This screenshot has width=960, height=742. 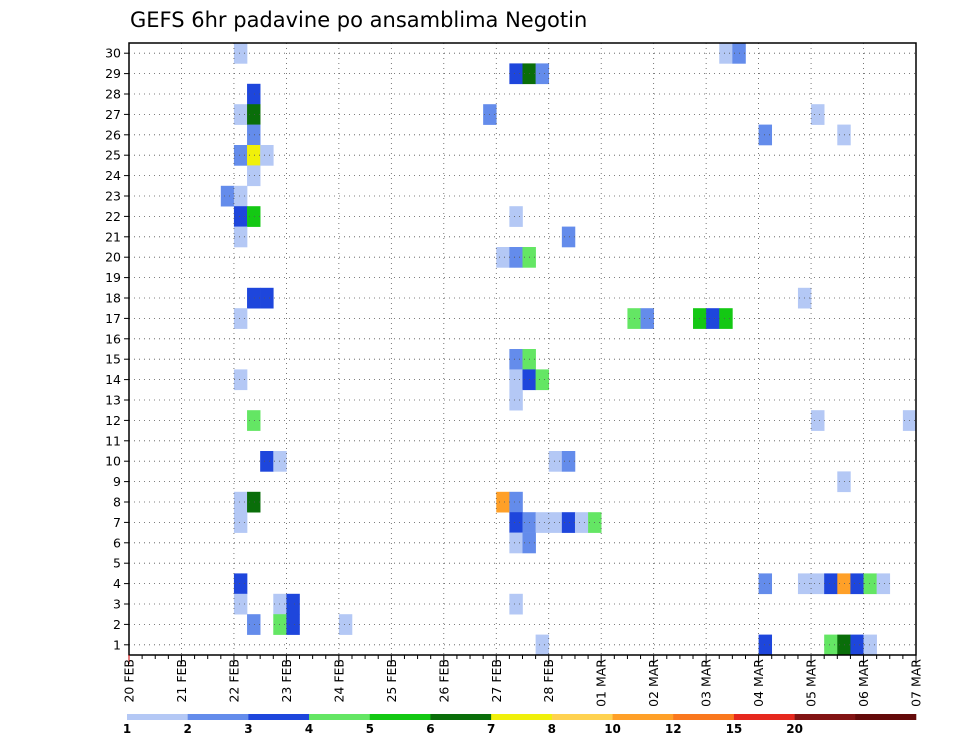 I want to click on y-tick-label: 14, so click(x=113, y=379).